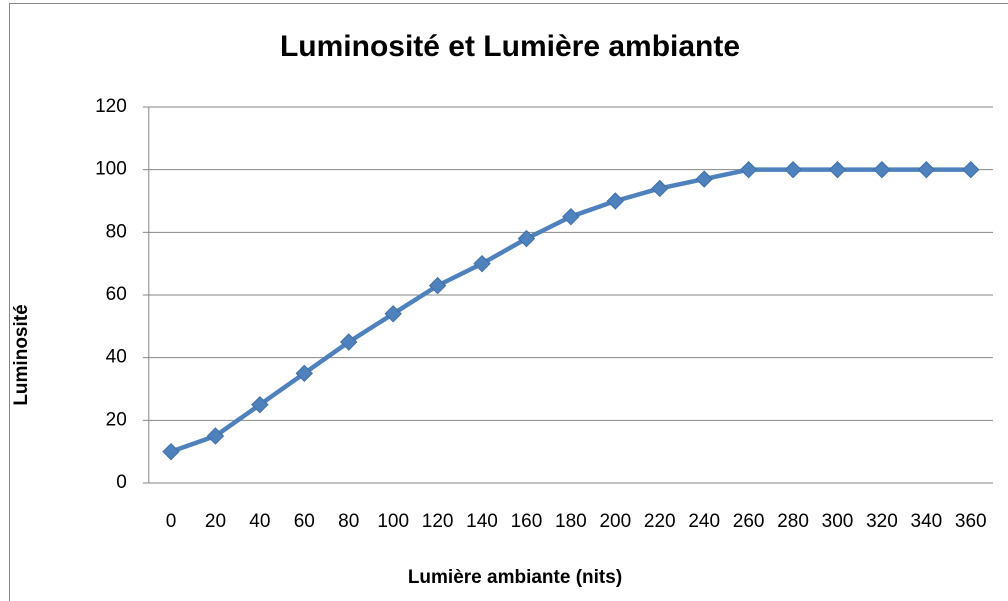  I want to click on x-tick-label: 180, so click(571, 521).